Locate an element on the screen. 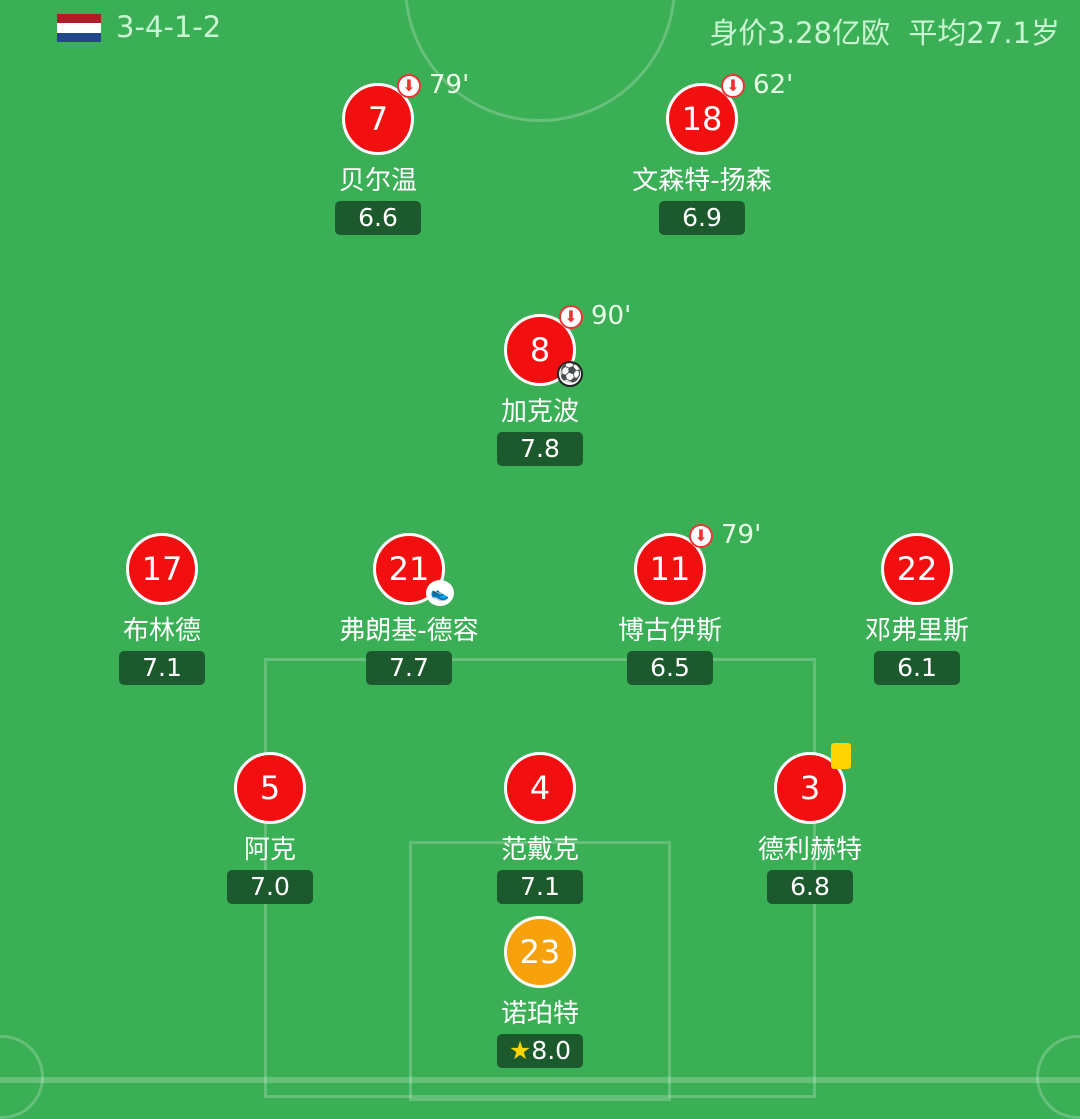 The width and height of the screenshot is (1080, 1119). rating-value: 7.8 is located at coordinates (540, 448).